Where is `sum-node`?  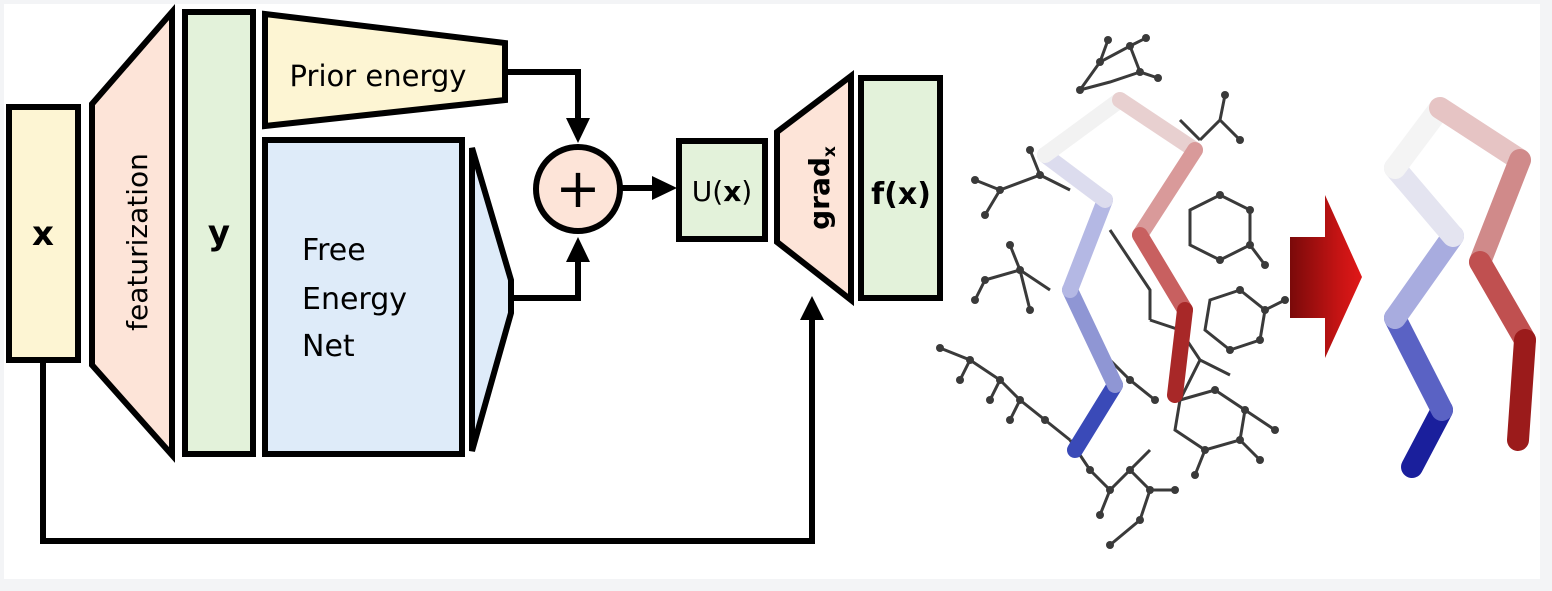 sum-node is located at coordinates (578, 189).